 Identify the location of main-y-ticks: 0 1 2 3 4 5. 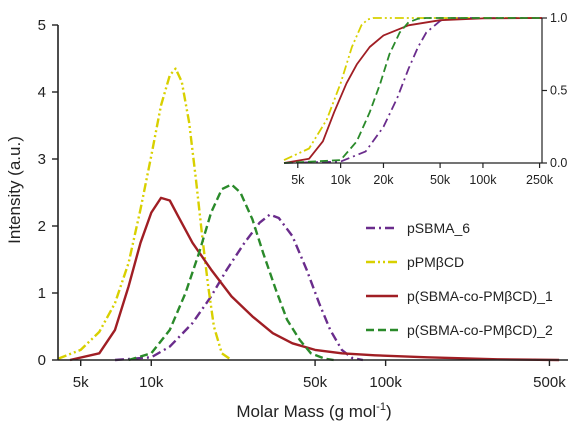
(48, 193).